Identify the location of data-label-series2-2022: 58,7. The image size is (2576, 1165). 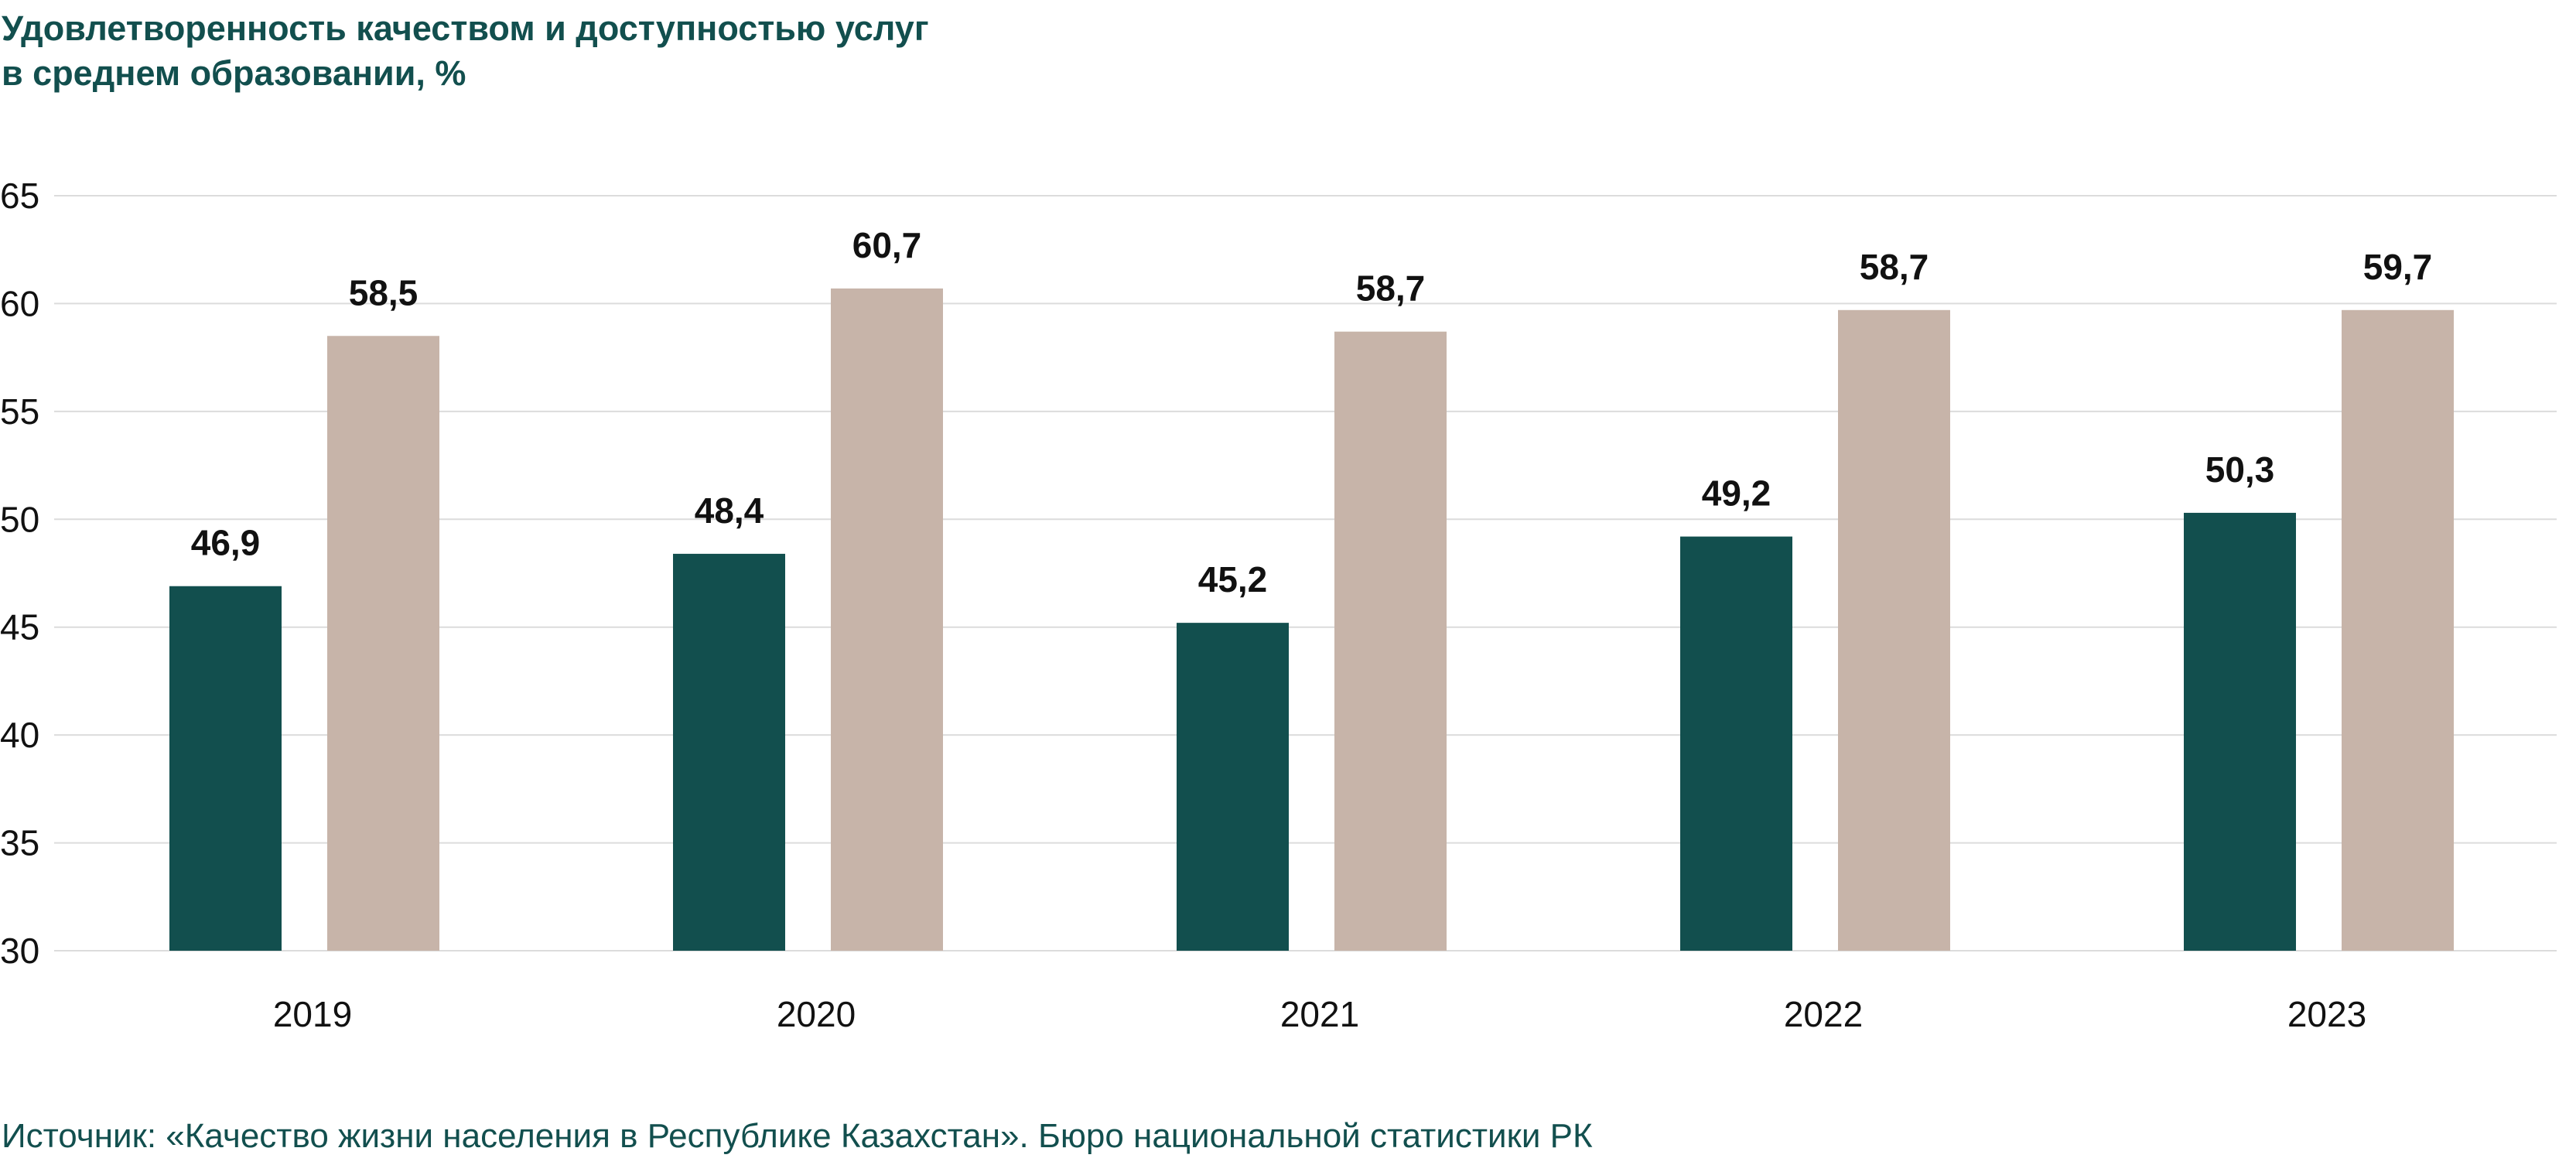
(1894, 267).